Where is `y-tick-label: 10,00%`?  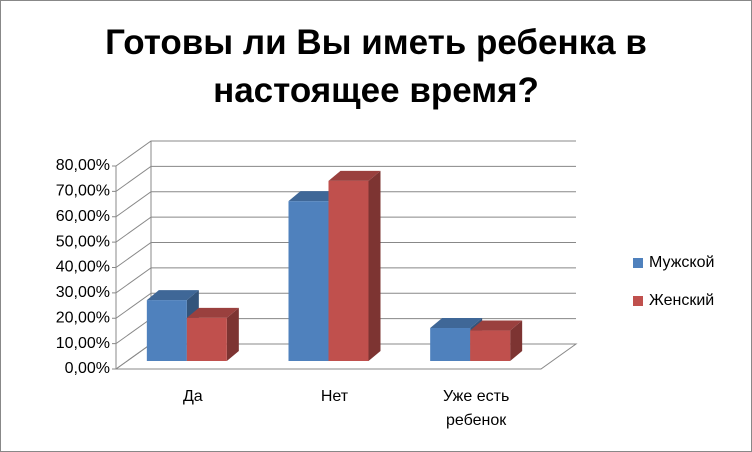 y-tick-label: 10,00% is located at coordinates (83, 343).